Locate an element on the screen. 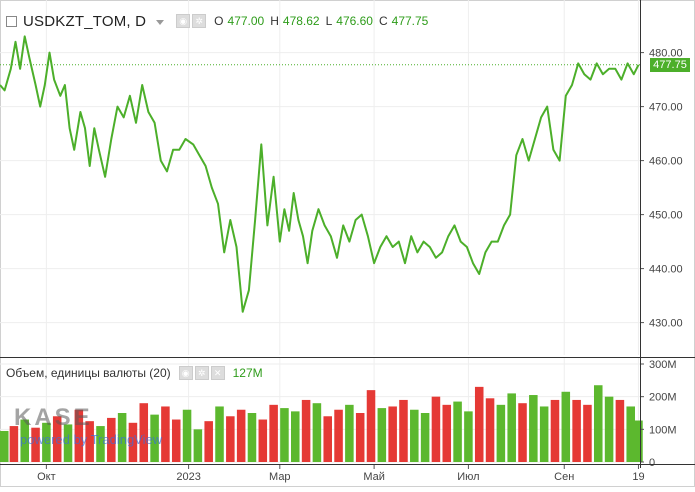  volume-tick-label: 100M is located at coordinates (663, 430).